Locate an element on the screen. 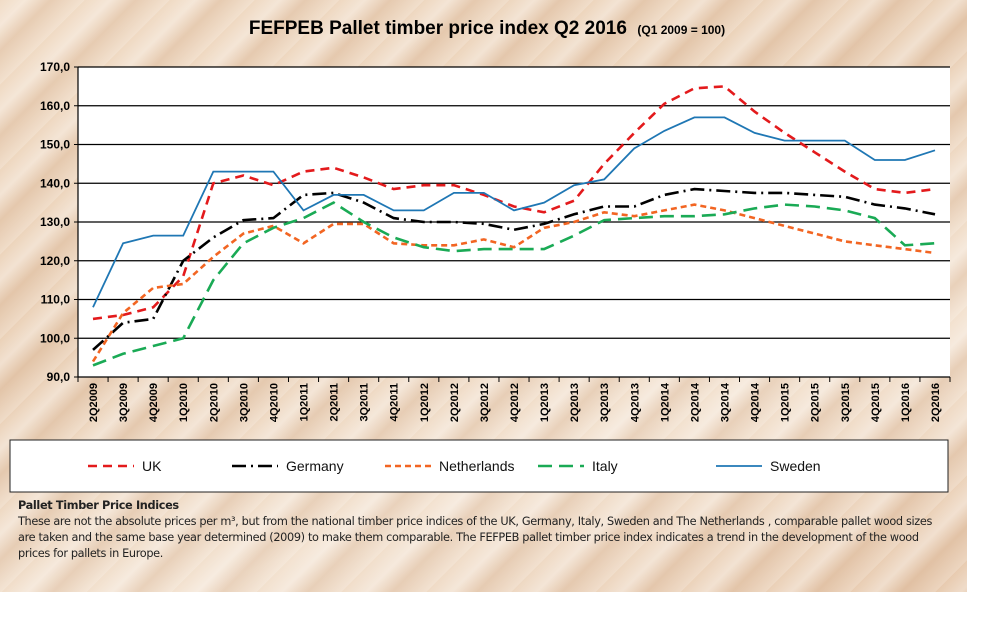 Image resolution: width=1008 pixels, height=630 pixels. y-tick-label: 120,0 is located at coordinates (55, 261).